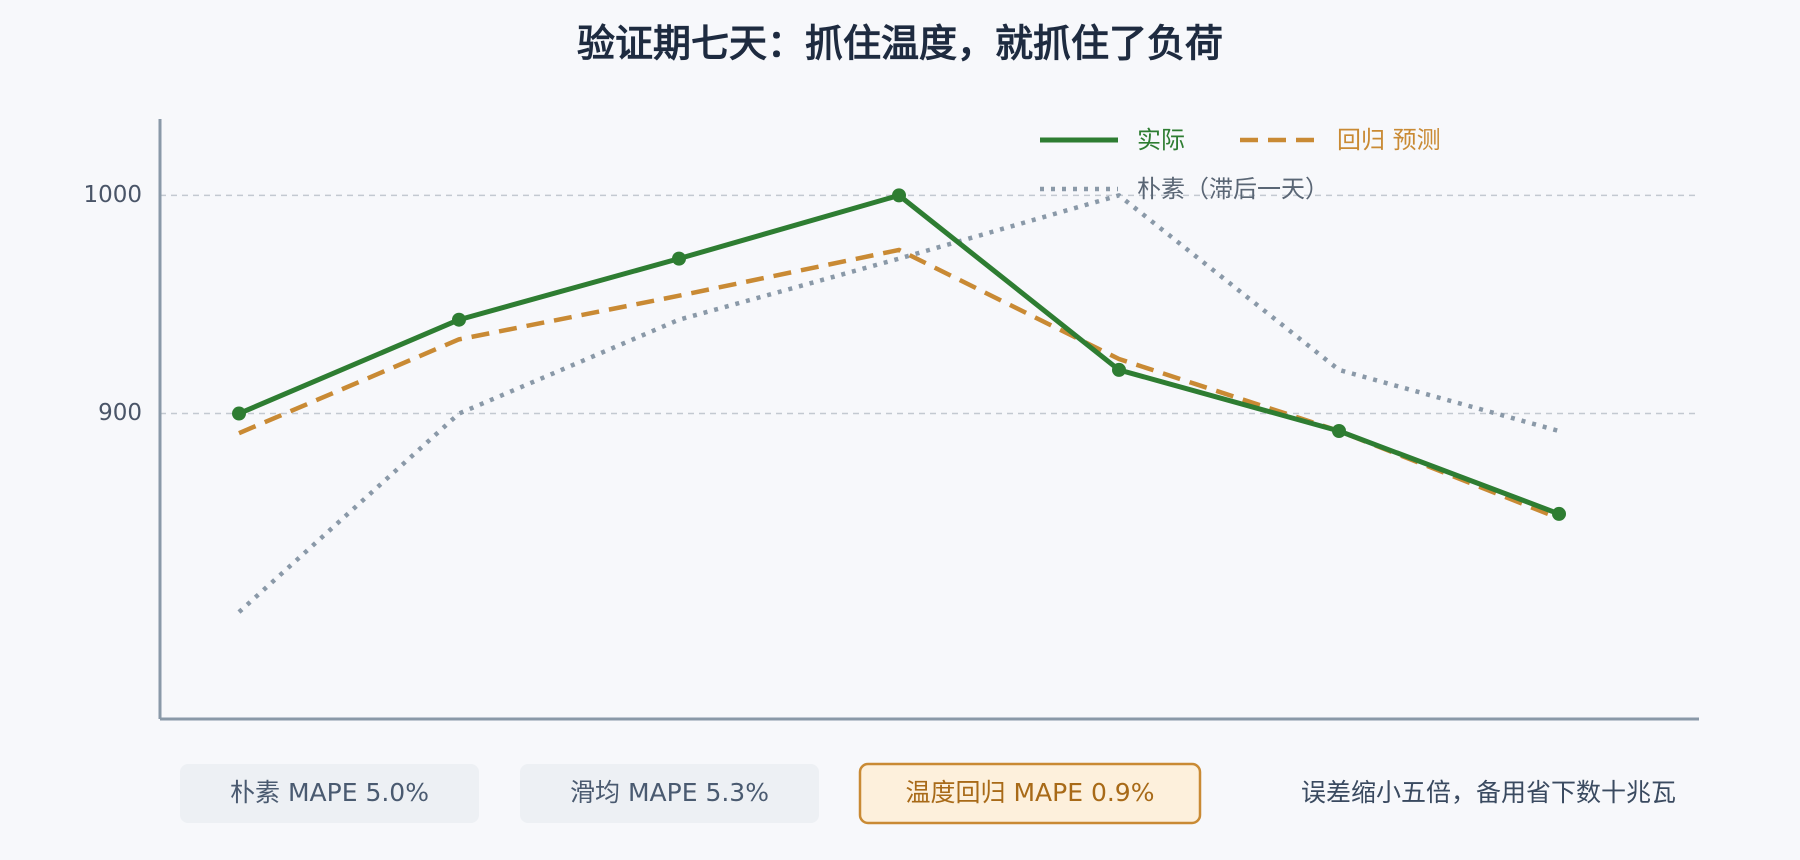 This screenshot has height=860, width=1800. I want to click on badge-label: 温度回归 MAPE 0.9%, so click(1030, 792).